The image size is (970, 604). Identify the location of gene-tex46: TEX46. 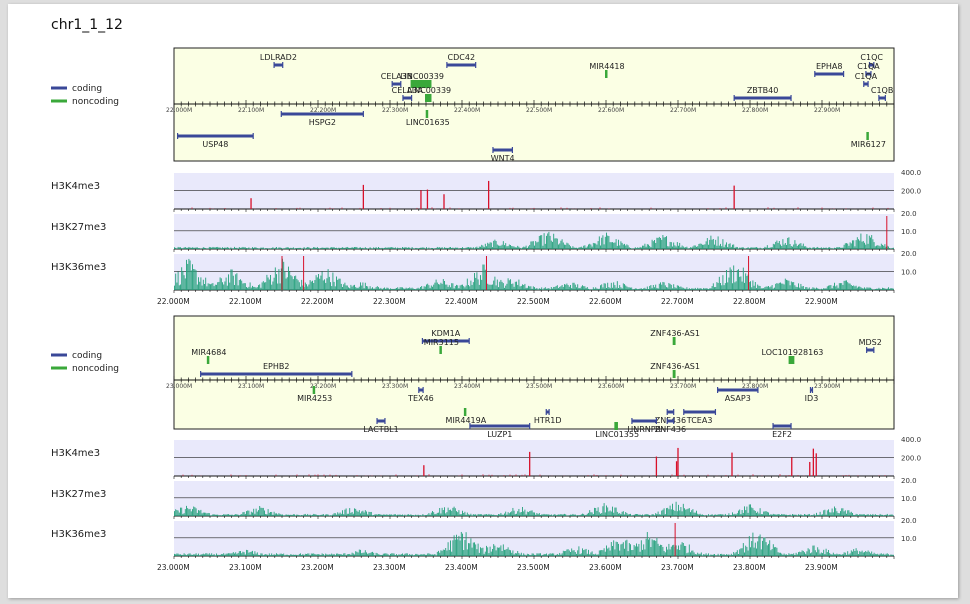
(420, 395).